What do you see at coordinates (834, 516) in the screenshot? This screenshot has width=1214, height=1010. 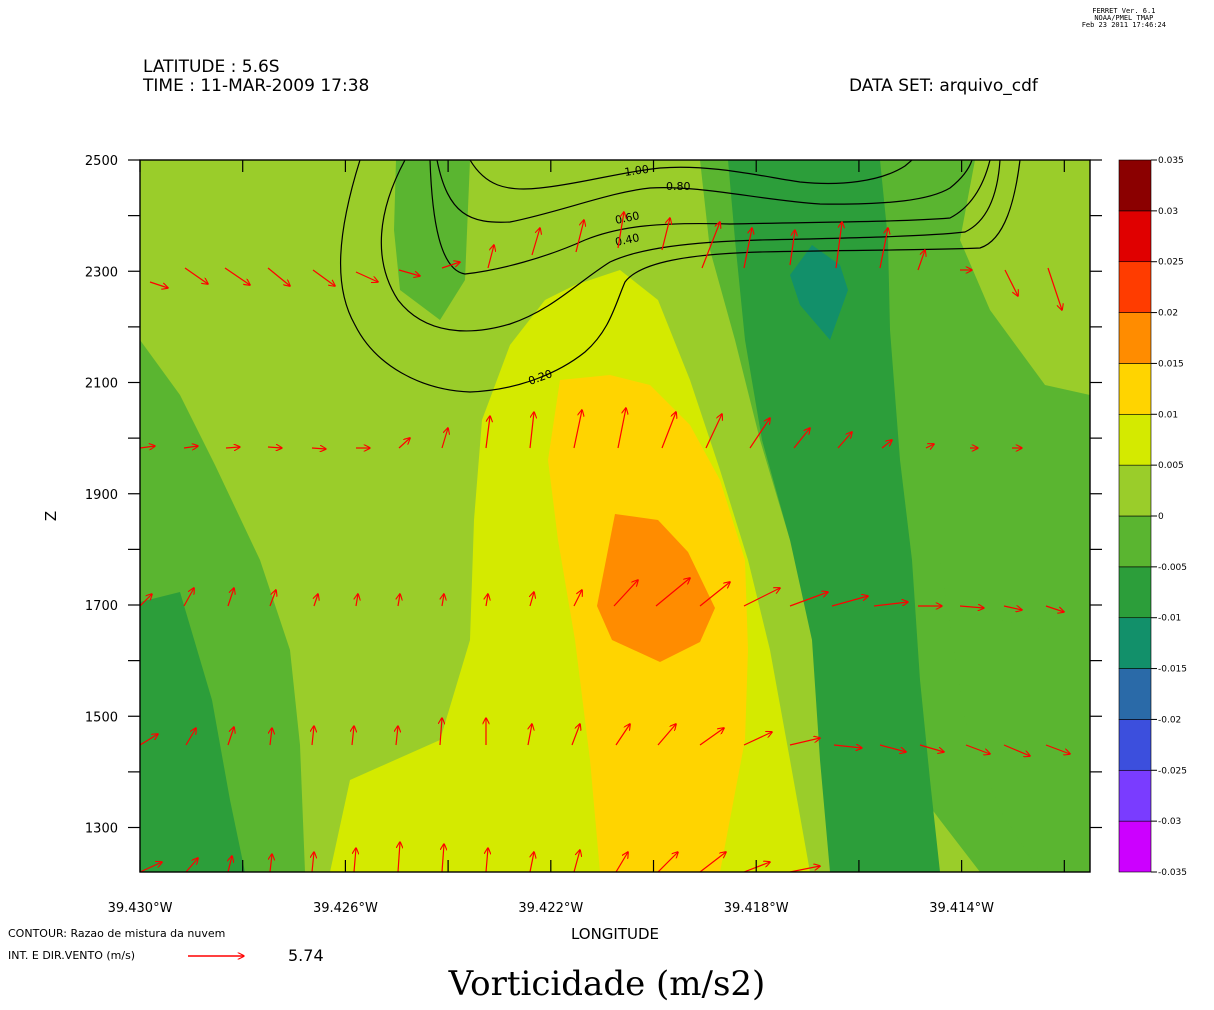 I see `level-neg0.01-right-band` at bounding box center [834, 516].